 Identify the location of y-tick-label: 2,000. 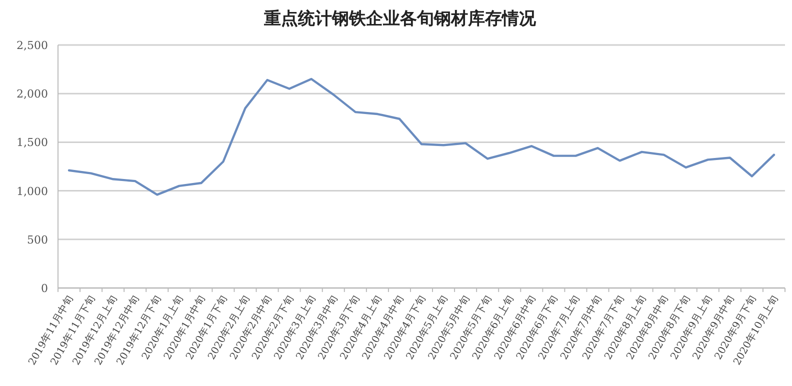
(32, 94).